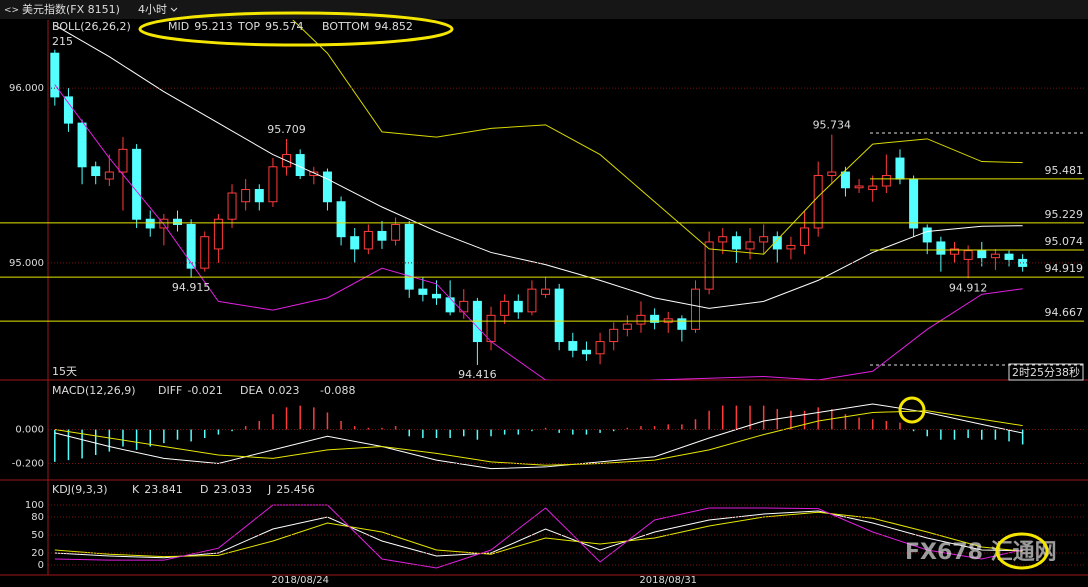  I want to click on indicator-label: BOLL(26,26,2), so click(91, 26).